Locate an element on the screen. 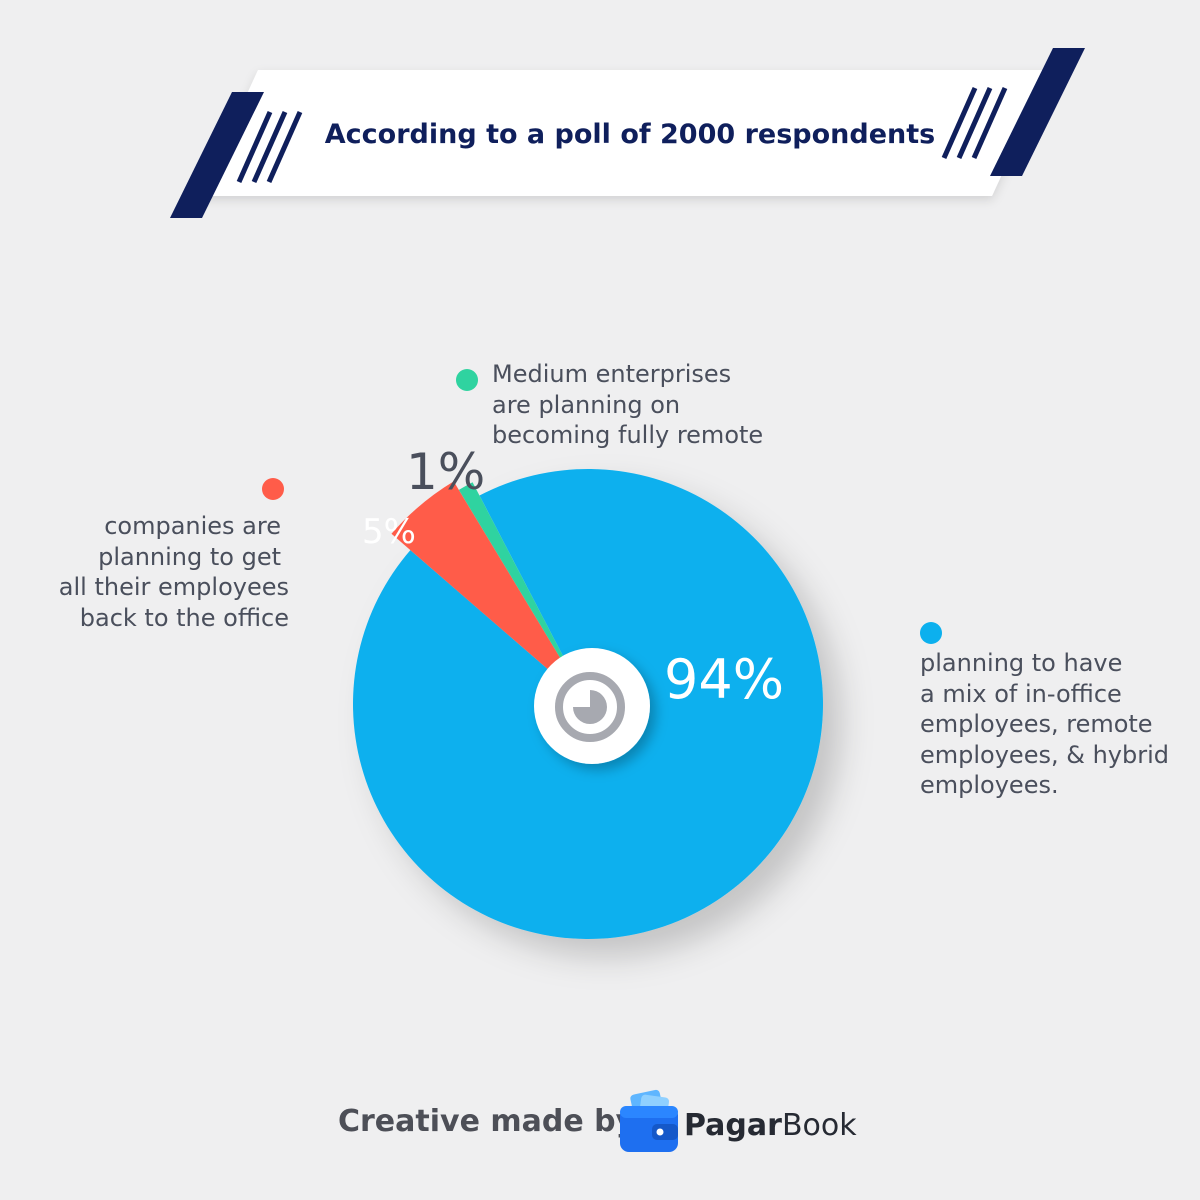 This screenshot has width=1200, height=1200. banner-title: According to a poll of 2000 respondents is located at coordinates (630, 134).